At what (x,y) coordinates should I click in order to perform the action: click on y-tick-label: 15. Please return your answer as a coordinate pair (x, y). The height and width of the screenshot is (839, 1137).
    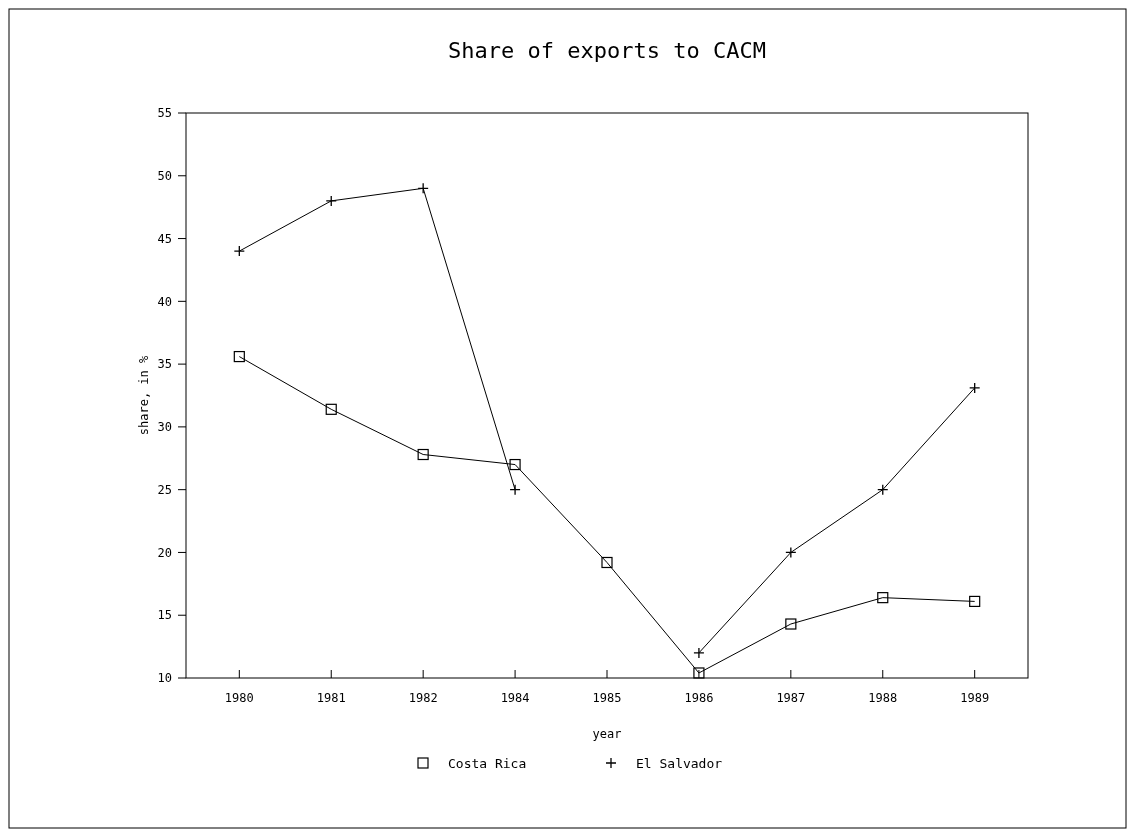
    Looking at the image, I should click on (164, 615).